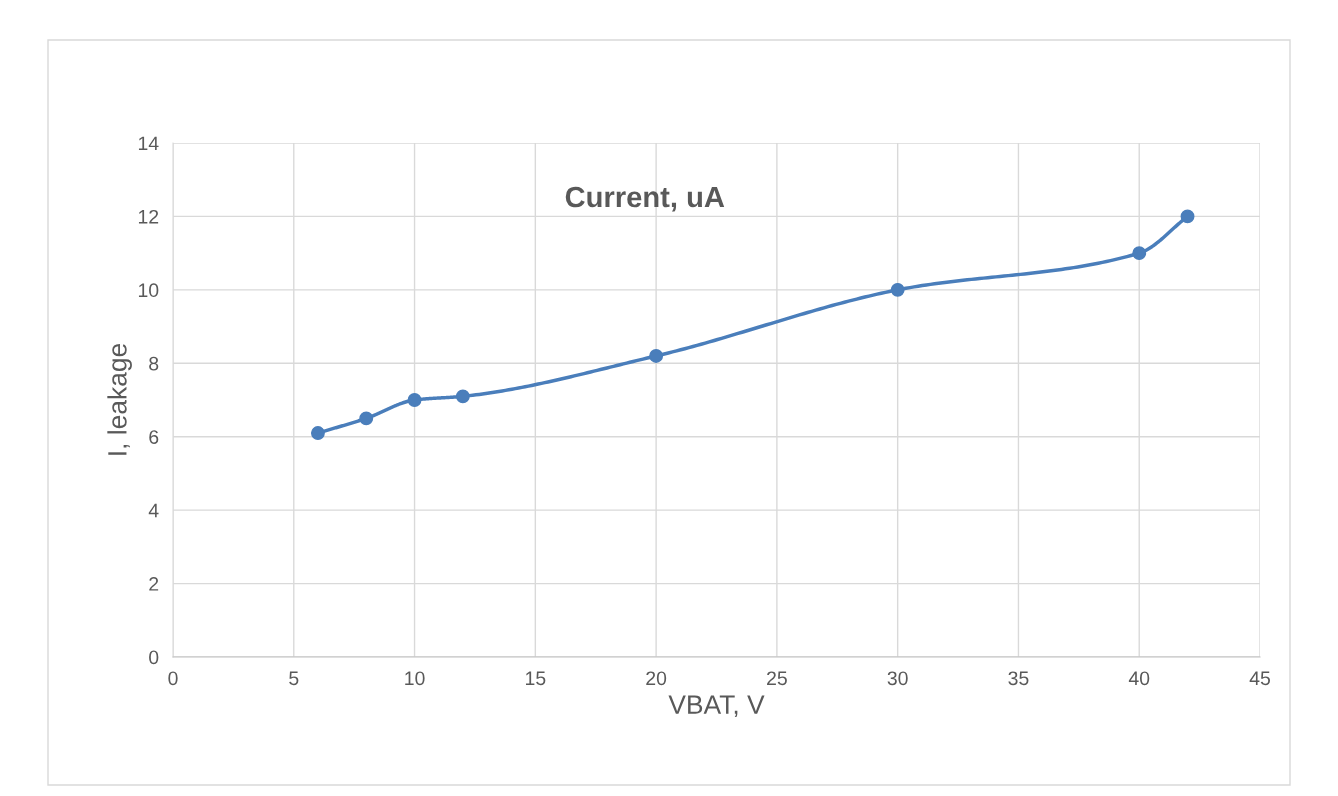 The image size is (1338, 796). I want to click on x-axis-title: VBAT, V, so click(716, 706).